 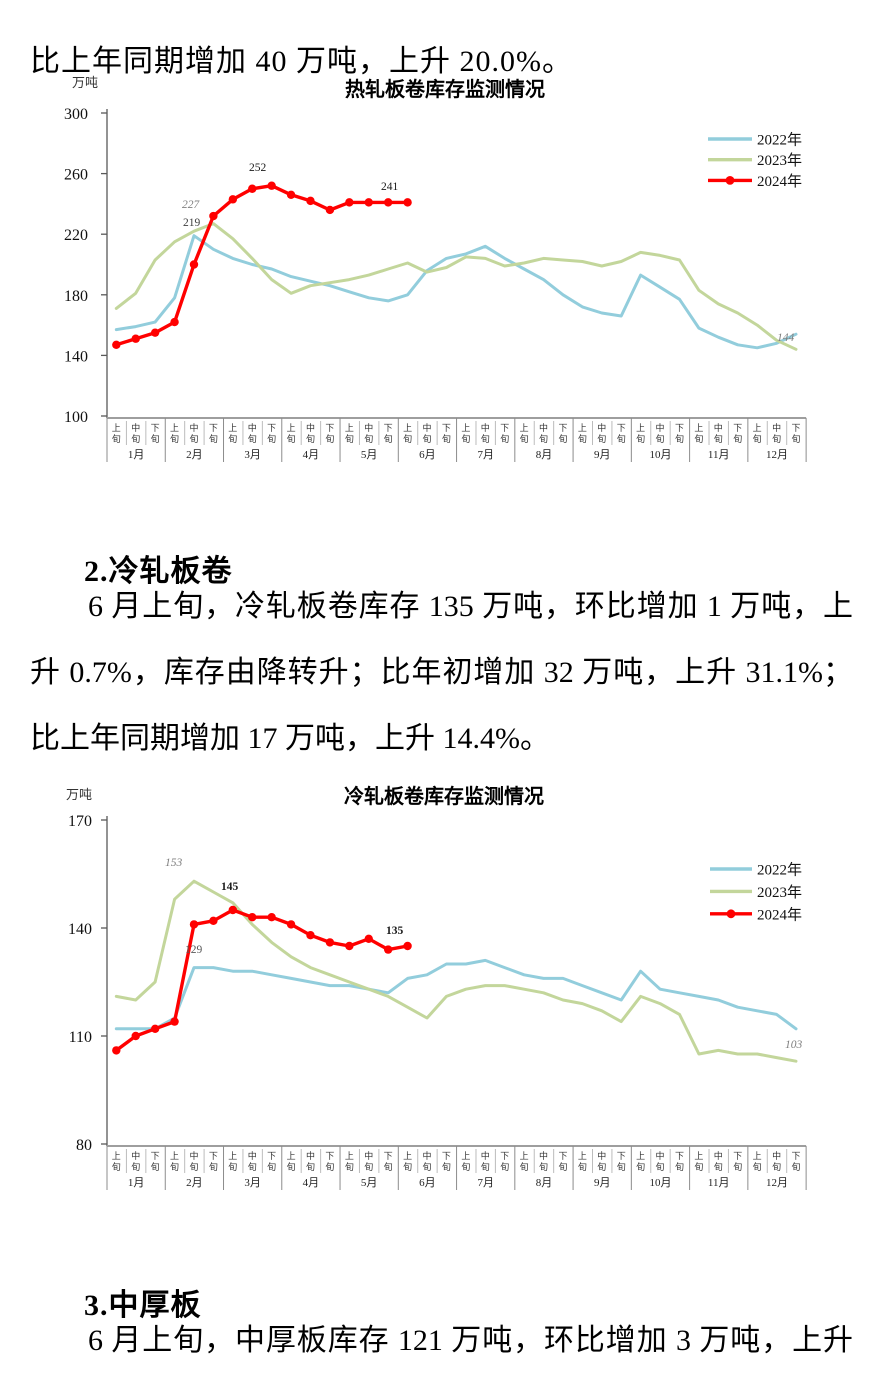 I want to click on x-month-label: 12月, so click(x=777, y=455).